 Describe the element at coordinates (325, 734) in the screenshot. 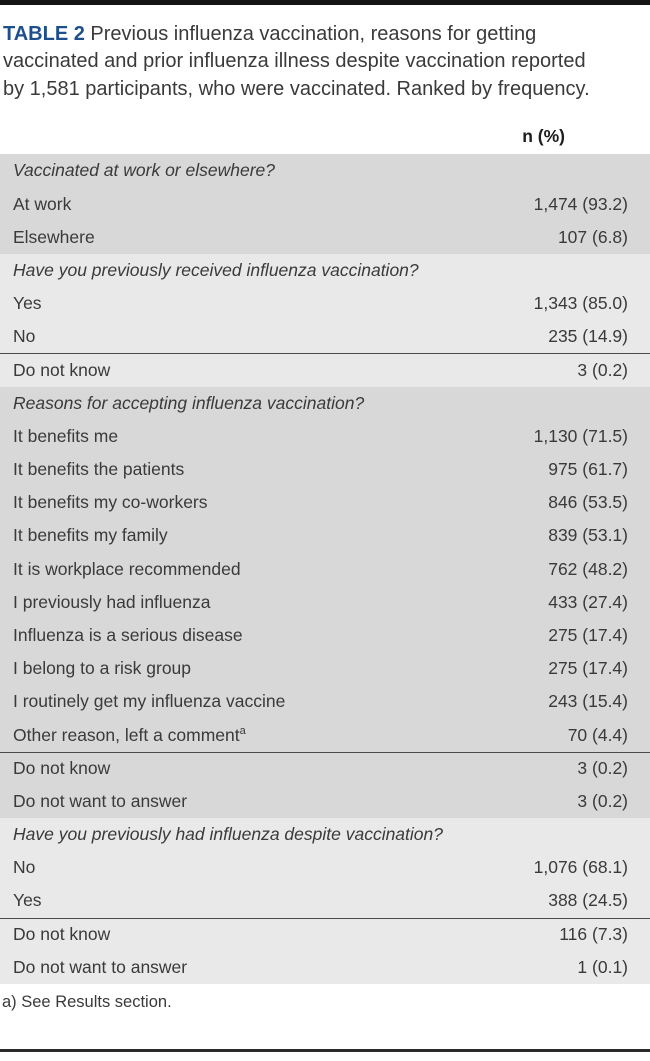

I see `table-row: Other reason, left a commenta 70 (4.4)` at that location.